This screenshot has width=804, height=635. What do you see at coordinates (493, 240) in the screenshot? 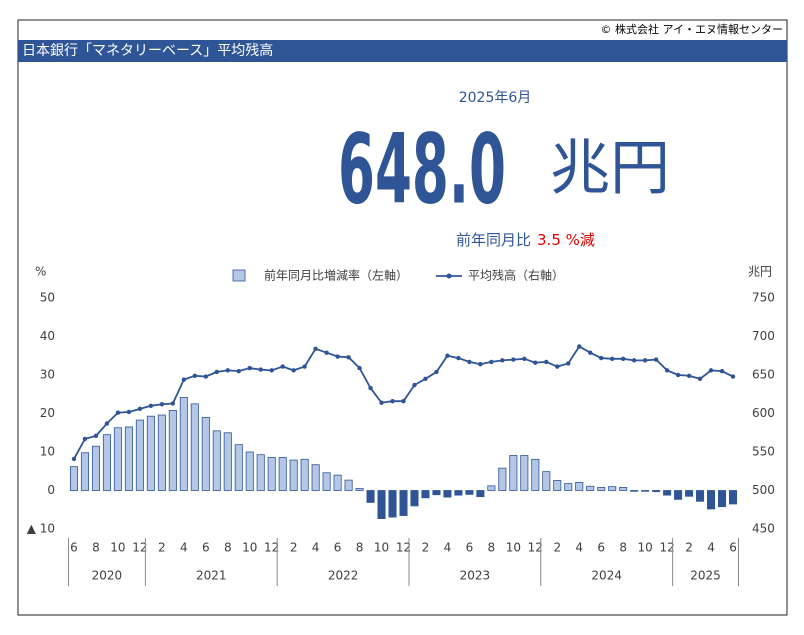
I see `comparison-label-text: 前年同月比` at bounding box center [493, 240].